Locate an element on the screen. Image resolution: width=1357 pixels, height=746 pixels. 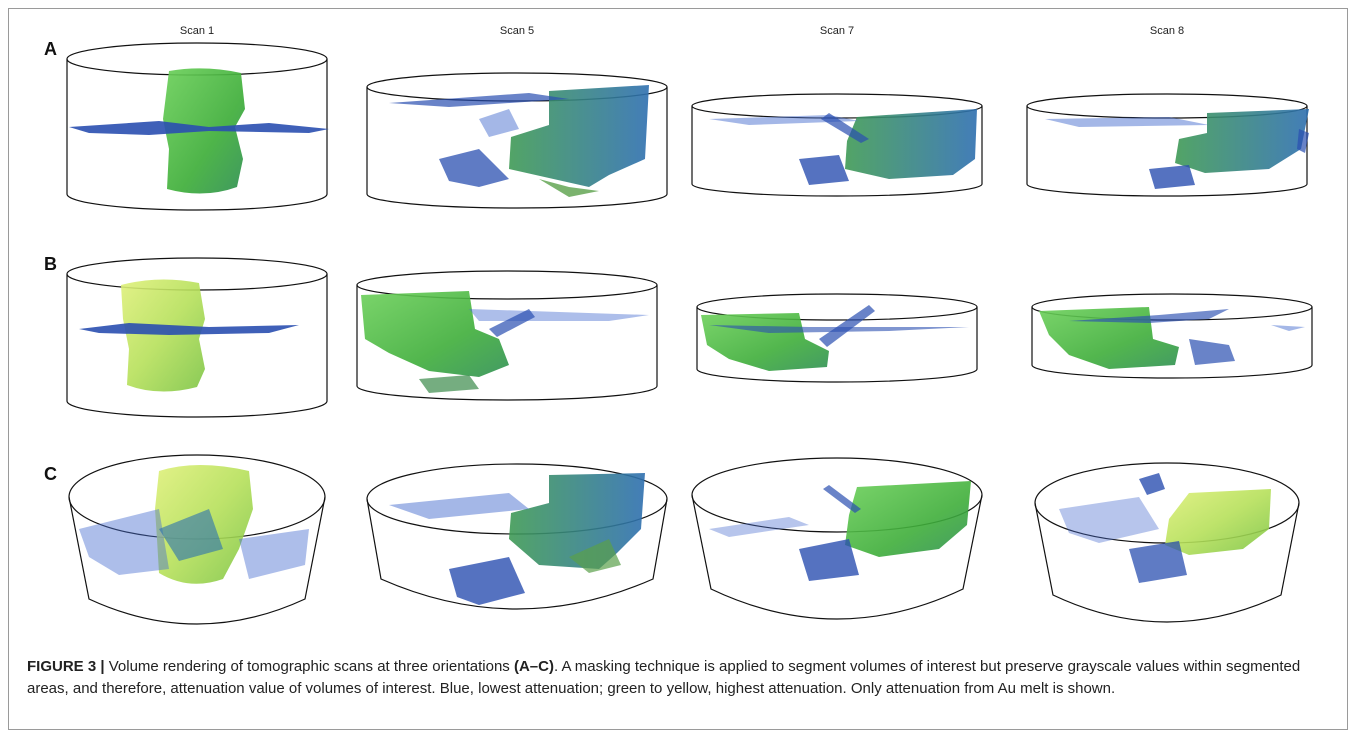
caption-orientations: (A–C) is located at coordinates (533, 666).